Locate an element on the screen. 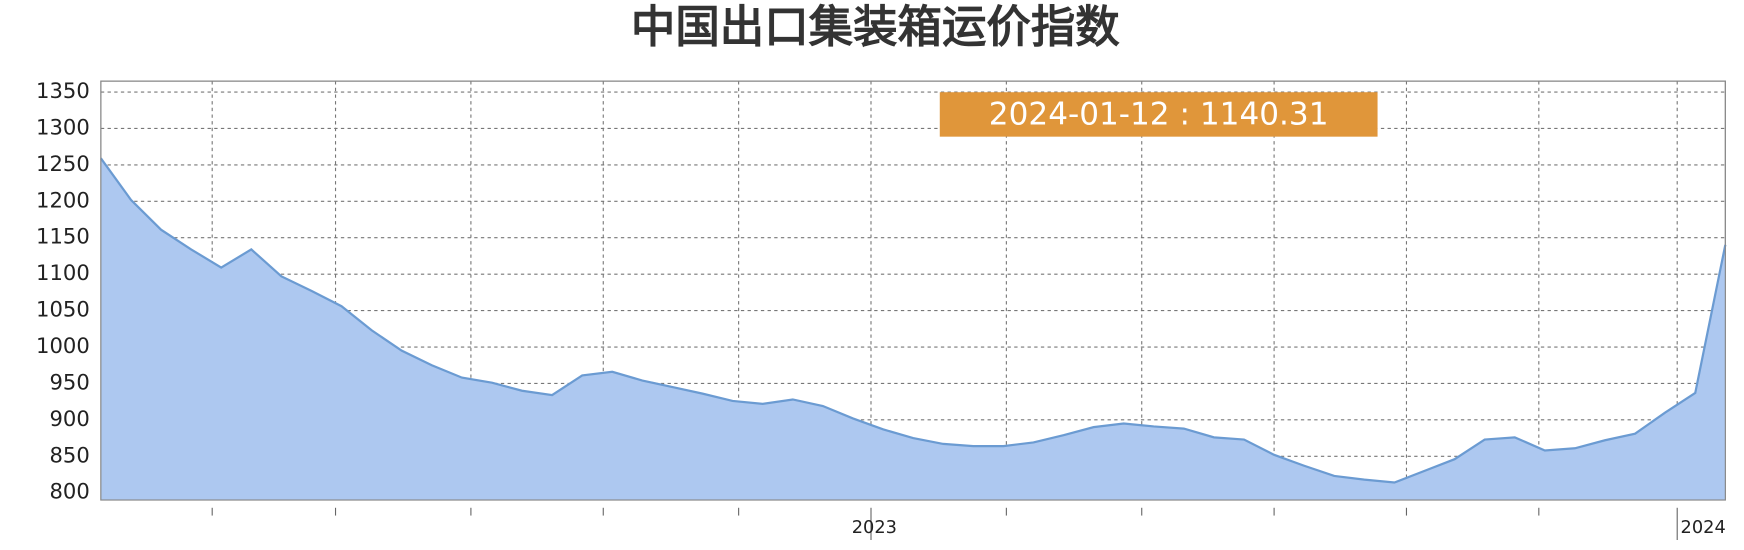 The image size is (1744, 550). y-tick-label: 1200 is located at coordinates (63, 199).